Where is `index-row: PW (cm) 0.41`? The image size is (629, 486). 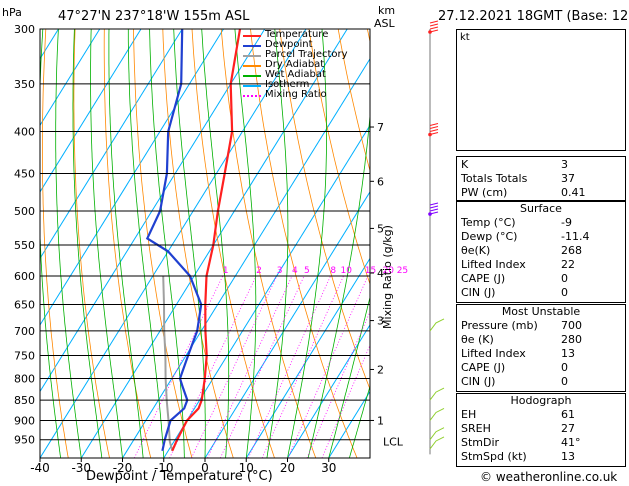
index-row: PW (cm) 0.41 is located at coordinates (541, 193).